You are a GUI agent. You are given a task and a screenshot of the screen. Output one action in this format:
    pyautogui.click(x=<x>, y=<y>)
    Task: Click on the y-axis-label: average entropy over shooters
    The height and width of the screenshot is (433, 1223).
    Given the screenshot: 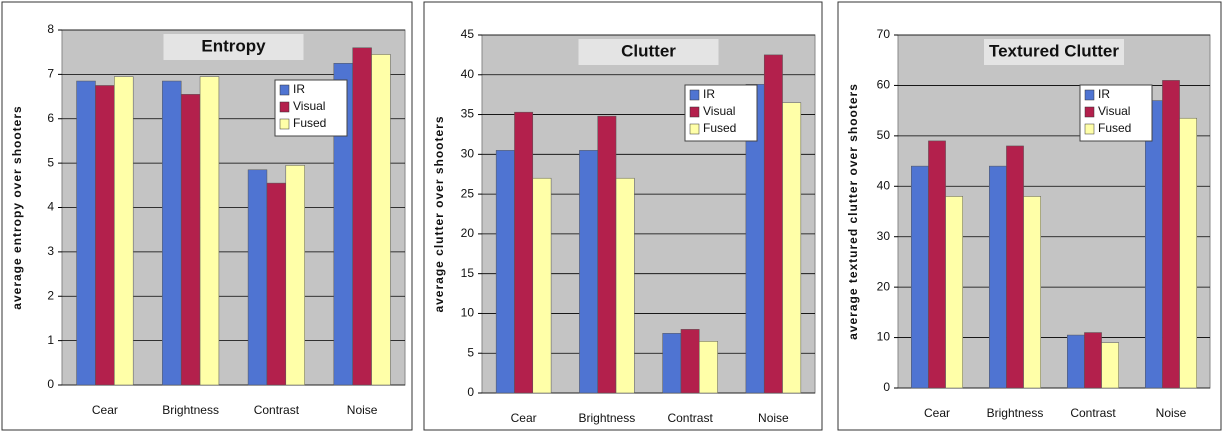 What is the action you would take?
    pyautogui.click(x=17, y=207)
    